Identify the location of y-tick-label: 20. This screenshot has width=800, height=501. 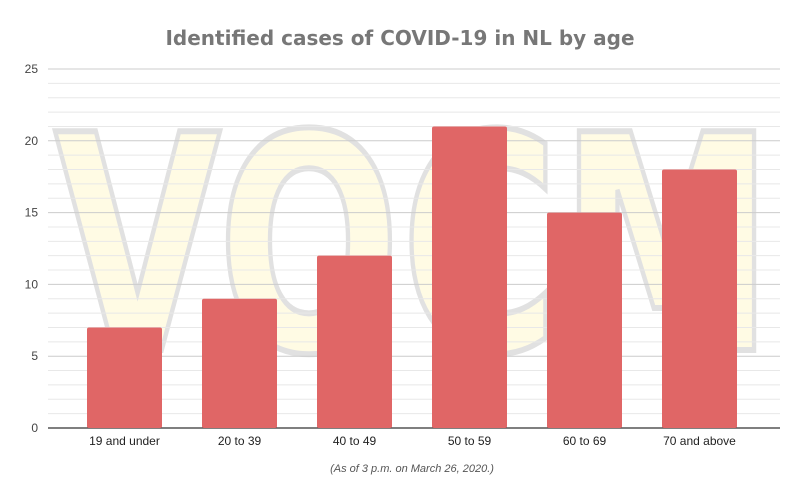
(32, 141).